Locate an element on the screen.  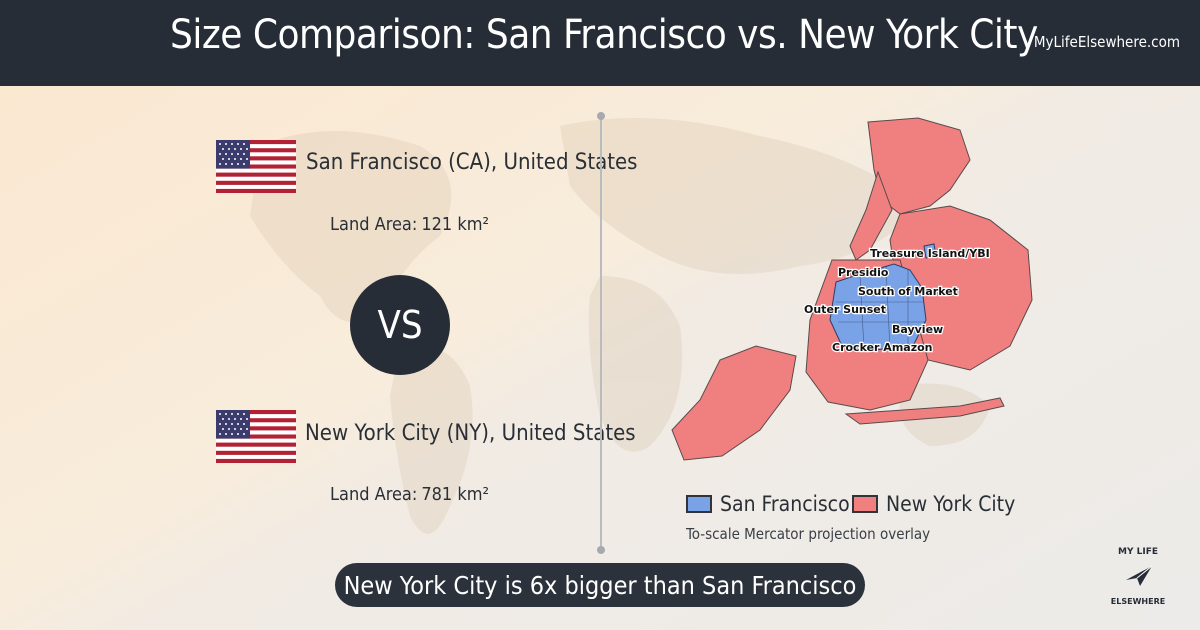
site-link: MyLifeElsewhere.com is located at coordinates (1106, 42).